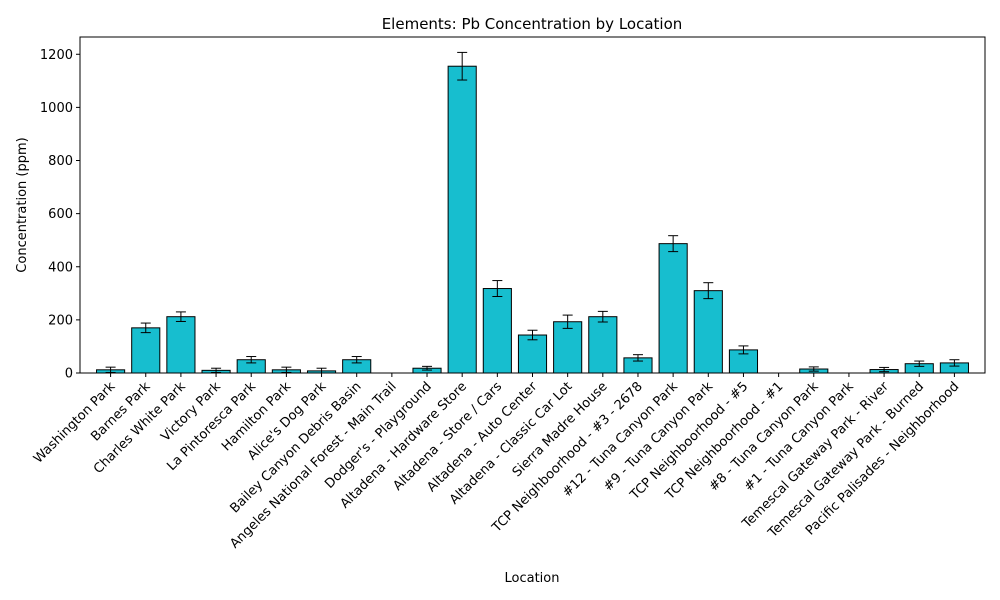 This screenshot has height=600, width=1000. I want to click on y-tick-label: 1000, so click(56, 108).